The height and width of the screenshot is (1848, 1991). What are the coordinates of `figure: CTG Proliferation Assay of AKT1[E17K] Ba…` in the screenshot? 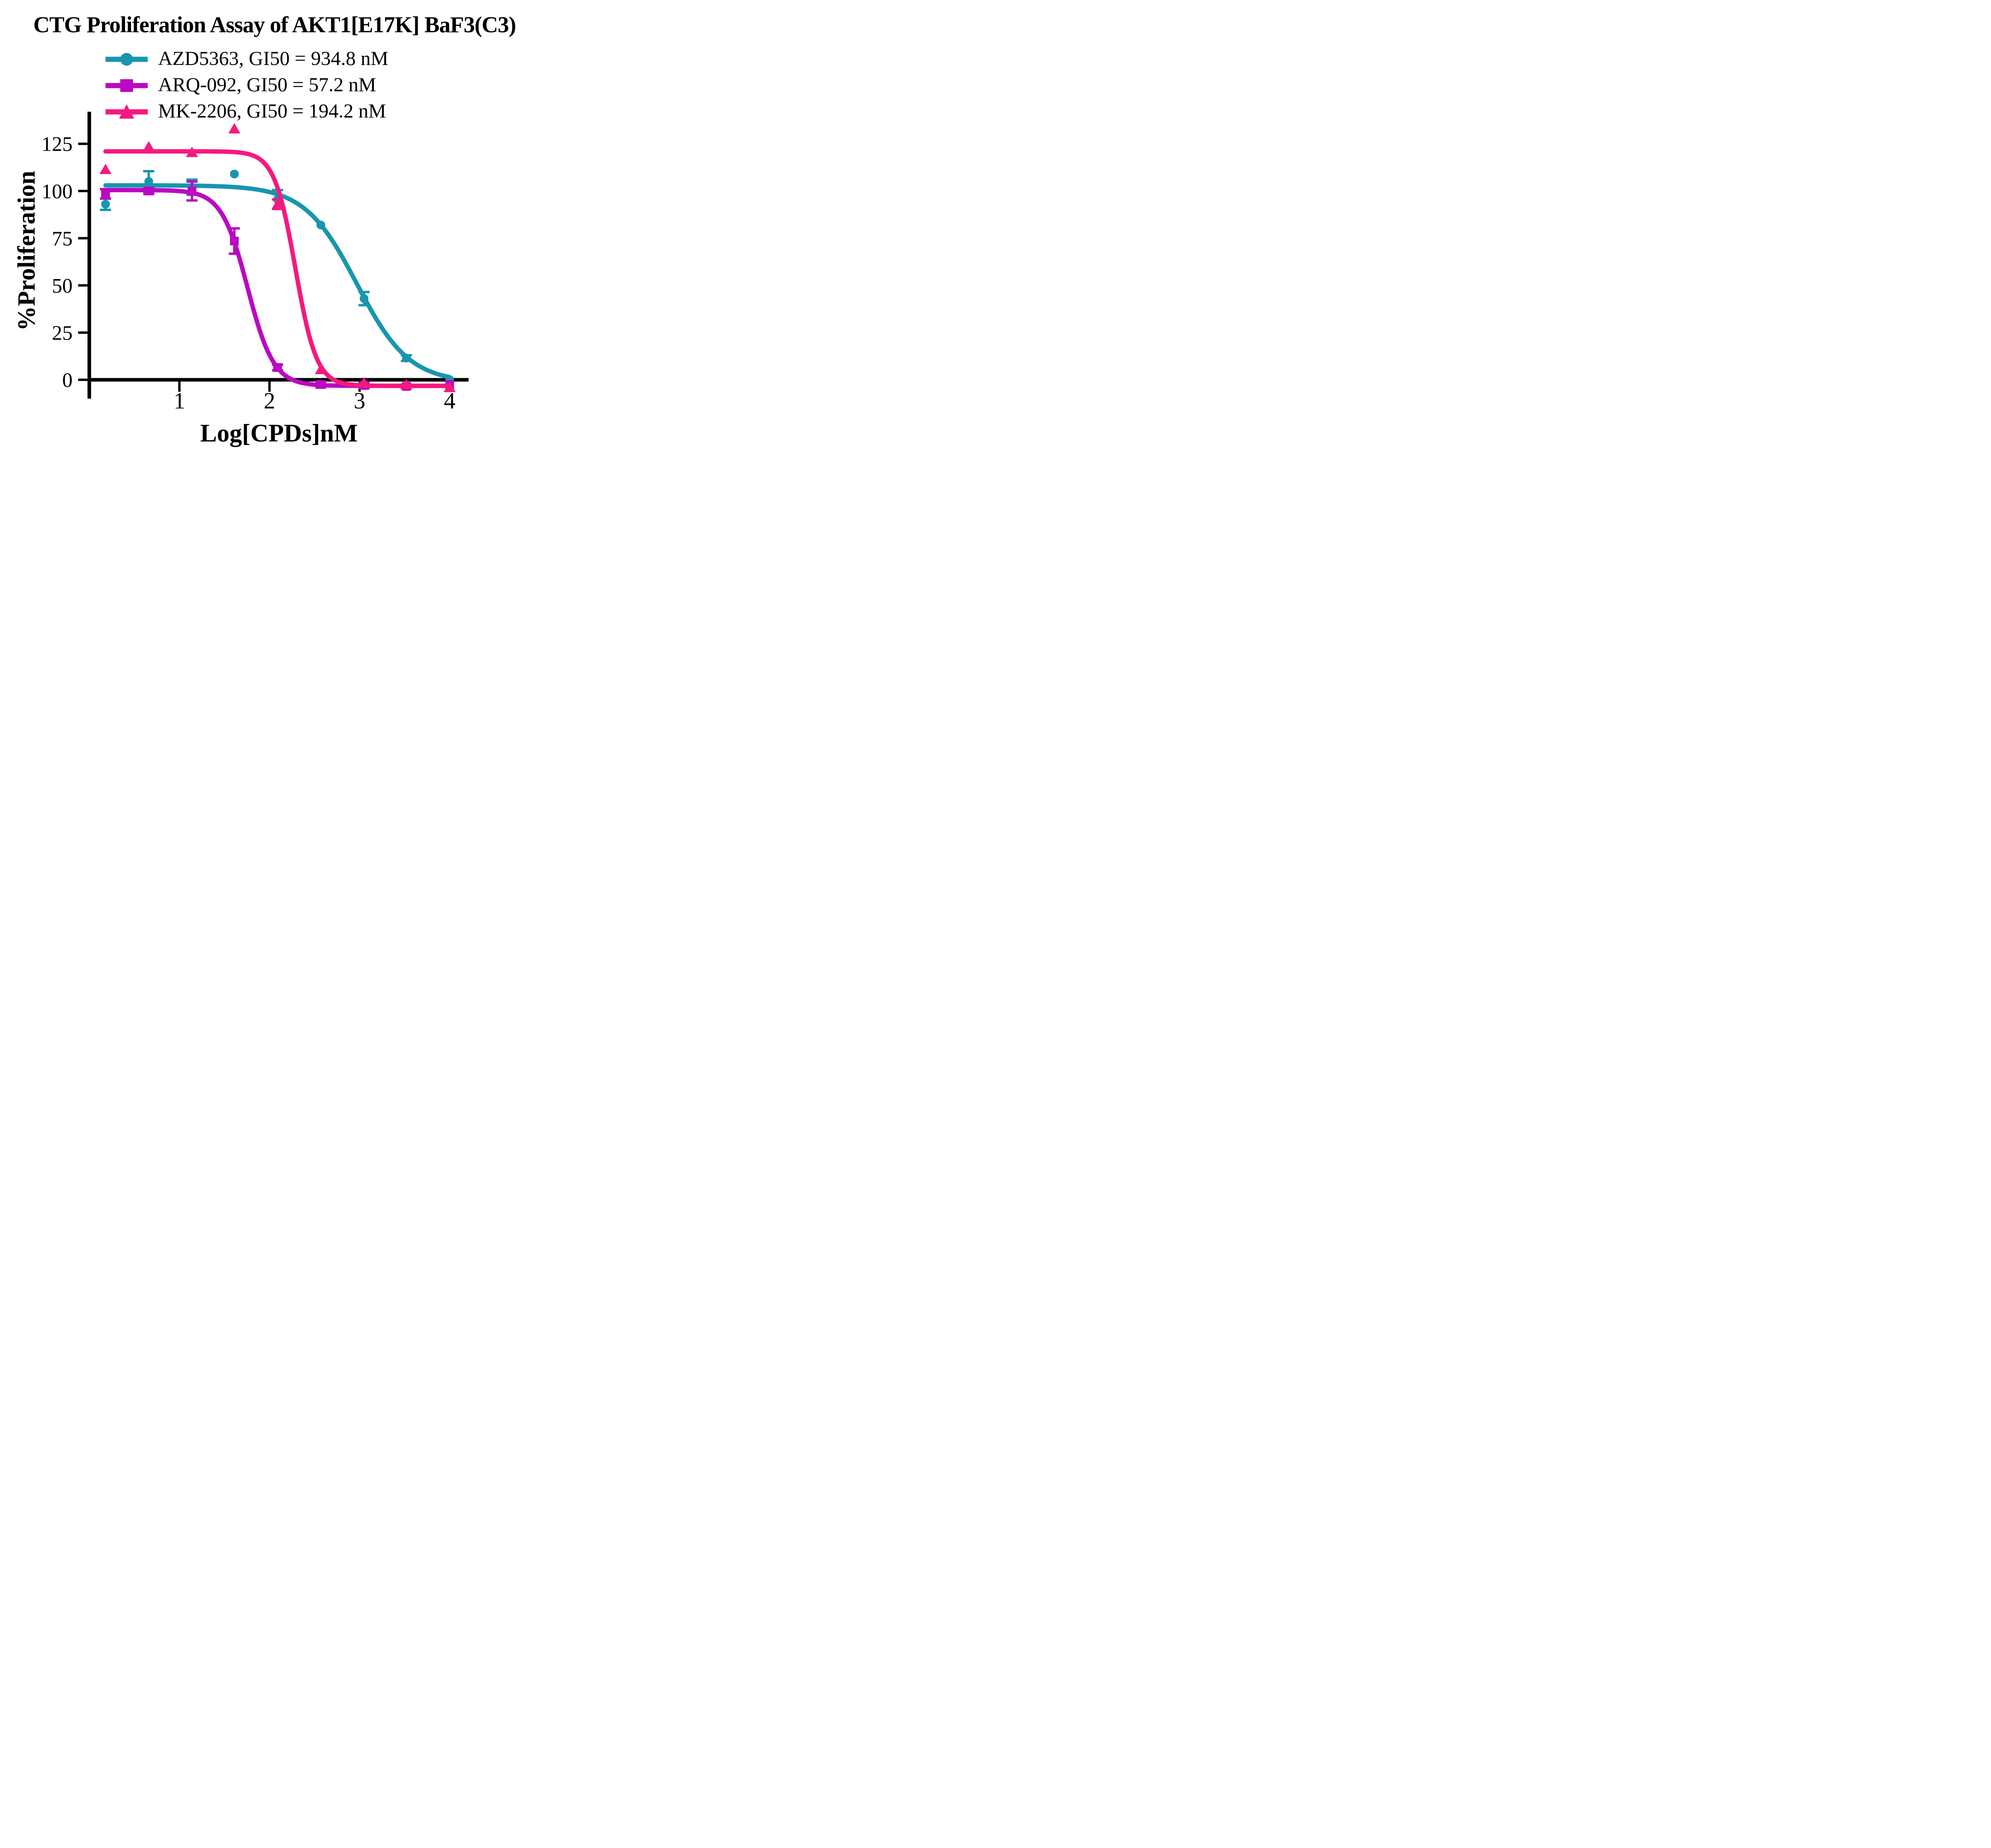 It's located at (275, 231).